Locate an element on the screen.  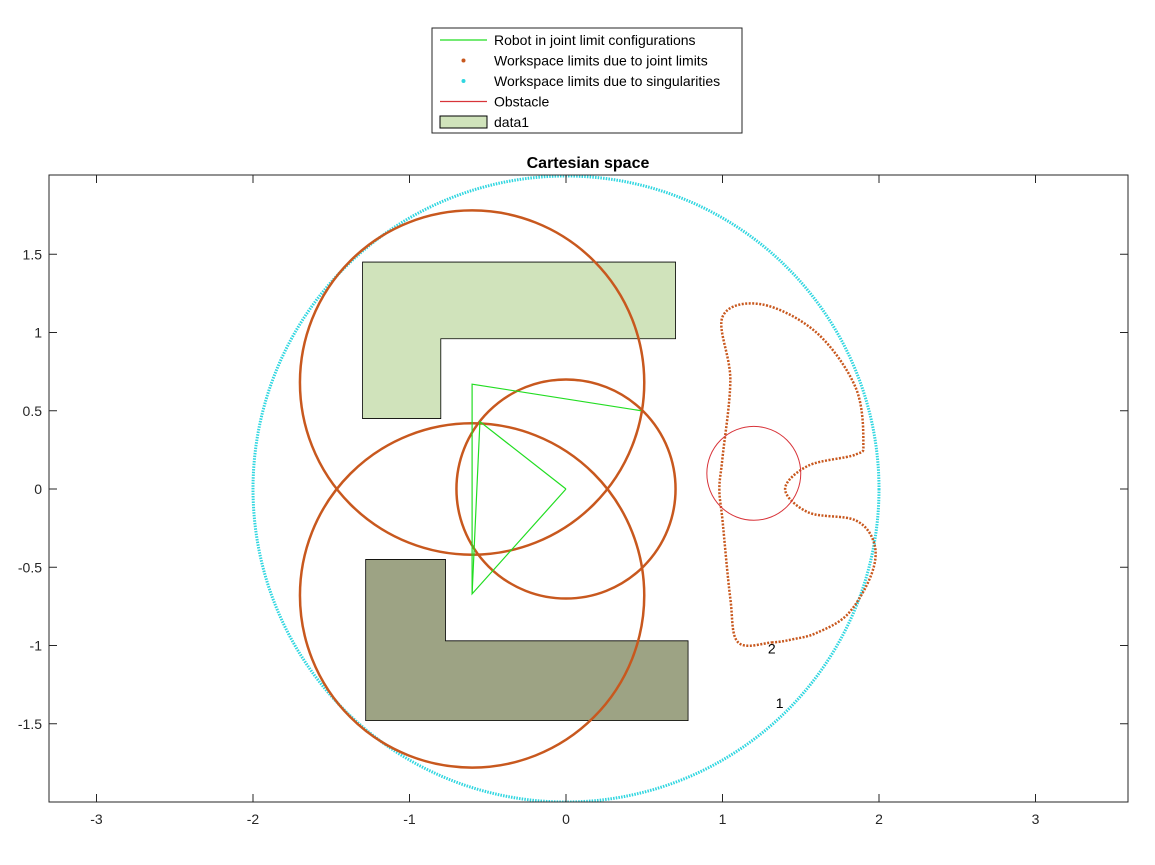
y-tick-label: 1 is located at coordinates (38, 333).